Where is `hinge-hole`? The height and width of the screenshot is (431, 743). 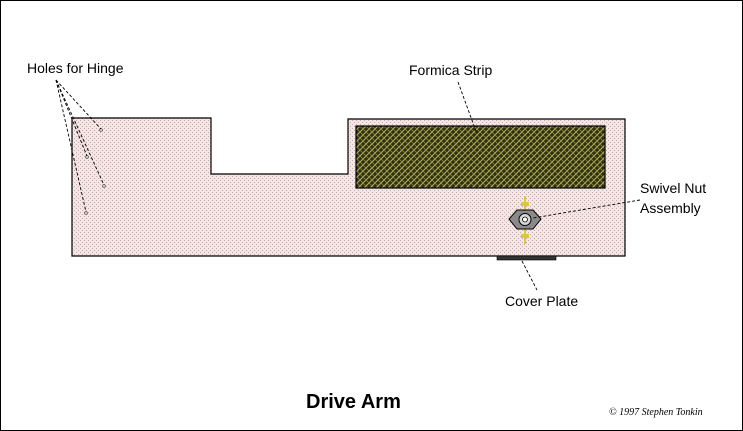 hinge-hole is located at coordinates (86, 213).